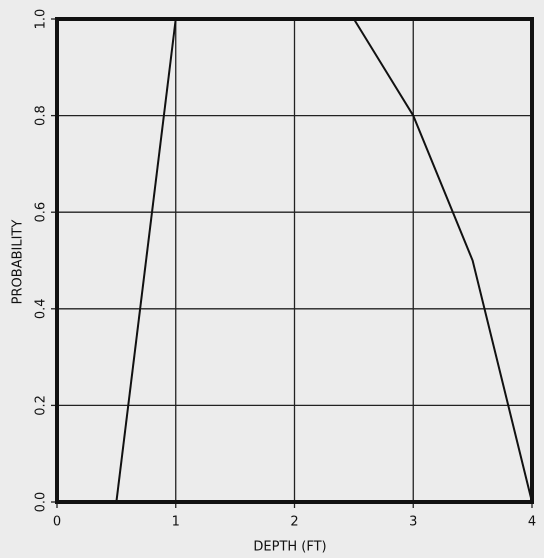  What do you see at coordinates (532, 522) in the screenshot?
I see `x-tick-label: 4` at bounding box center [532, 522].